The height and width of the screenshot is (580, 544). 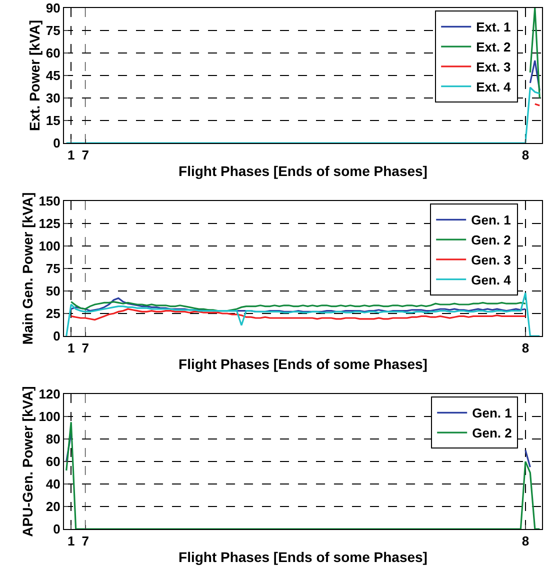 What do you see at coordinates (53, 120) in the screenshot?
I see `y-tick-label: 15` at bounding box center [53, 120].